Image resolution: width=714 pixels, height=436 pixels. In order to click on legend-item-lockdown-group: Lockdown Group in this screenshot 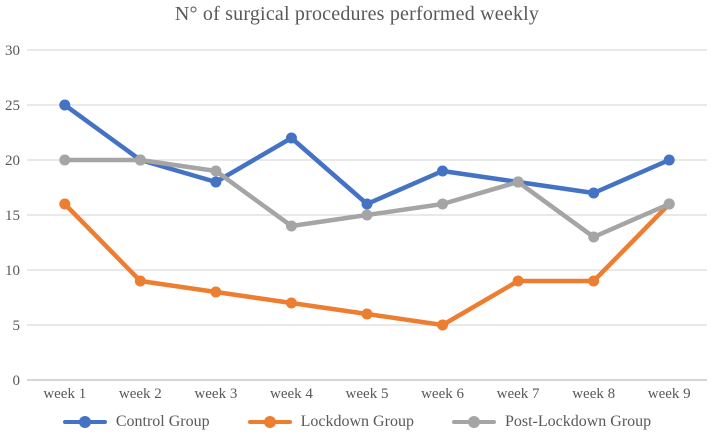, I will do `click(330, 422)`.